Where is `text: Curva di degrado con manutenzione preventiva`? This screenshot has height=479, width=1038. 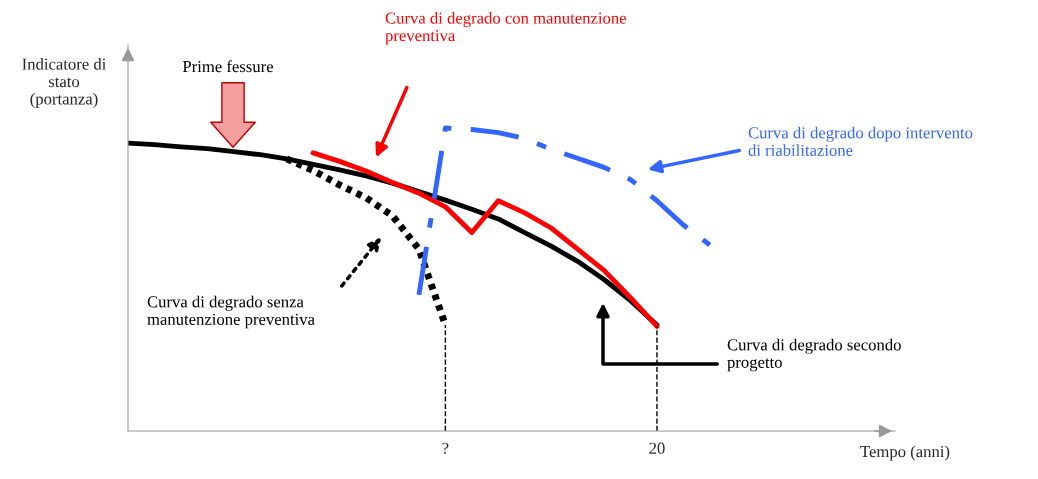 text: Curva di degrado con manutenzione preventiva is located at coordinates (506, 28).